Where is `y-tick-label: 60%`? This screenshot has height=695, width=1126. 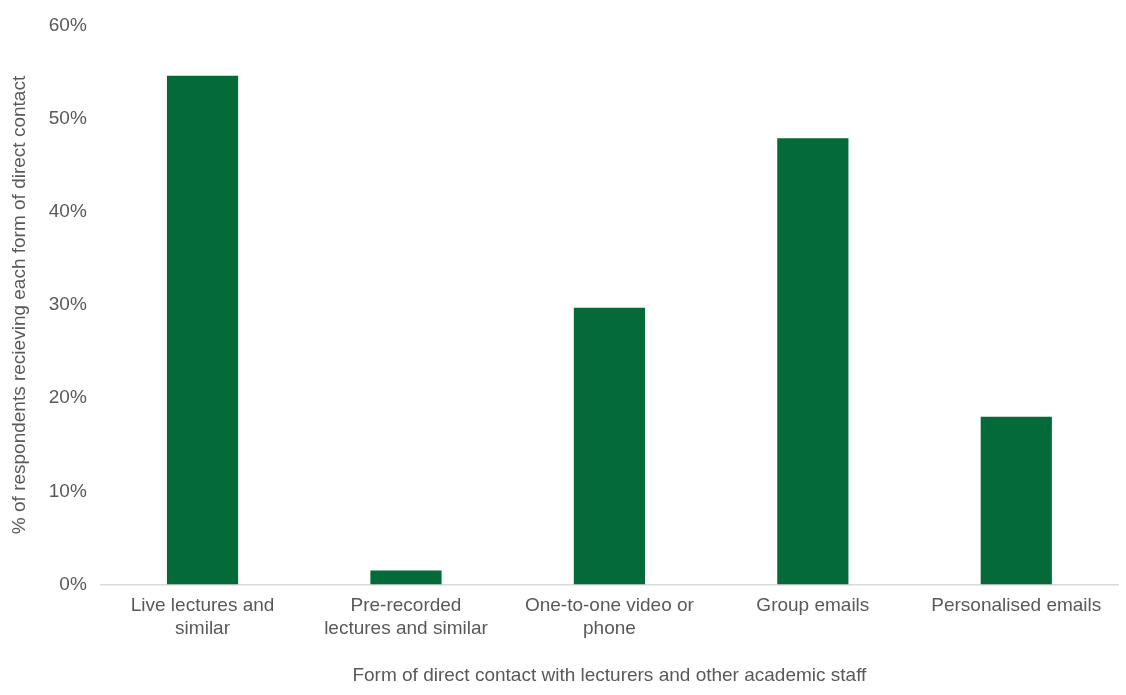 y-tick-label: 60% is located at coordinates (67, 24).